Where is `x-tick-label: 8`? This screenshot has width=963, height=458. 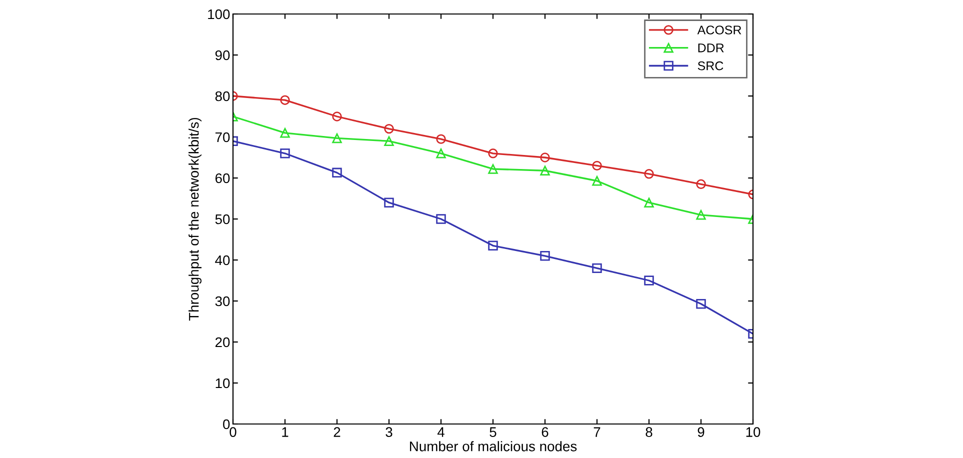 x-tick-label: 8 is located at coordinates (649, 432).